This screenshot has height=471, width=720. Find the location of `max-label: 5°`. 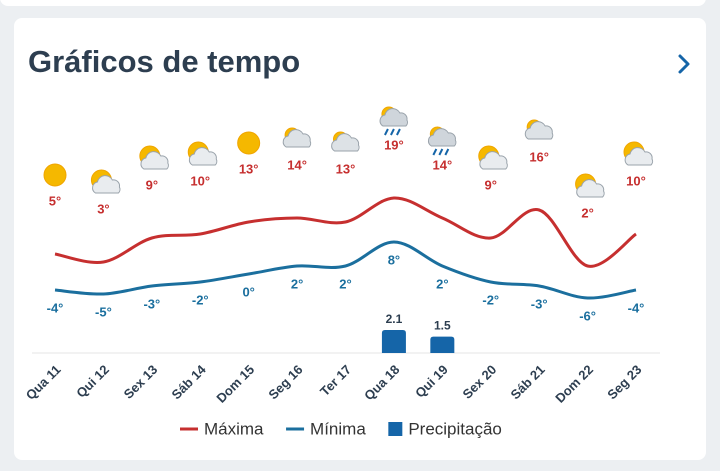

max-label: 5° is located at coordinates (55, 200).